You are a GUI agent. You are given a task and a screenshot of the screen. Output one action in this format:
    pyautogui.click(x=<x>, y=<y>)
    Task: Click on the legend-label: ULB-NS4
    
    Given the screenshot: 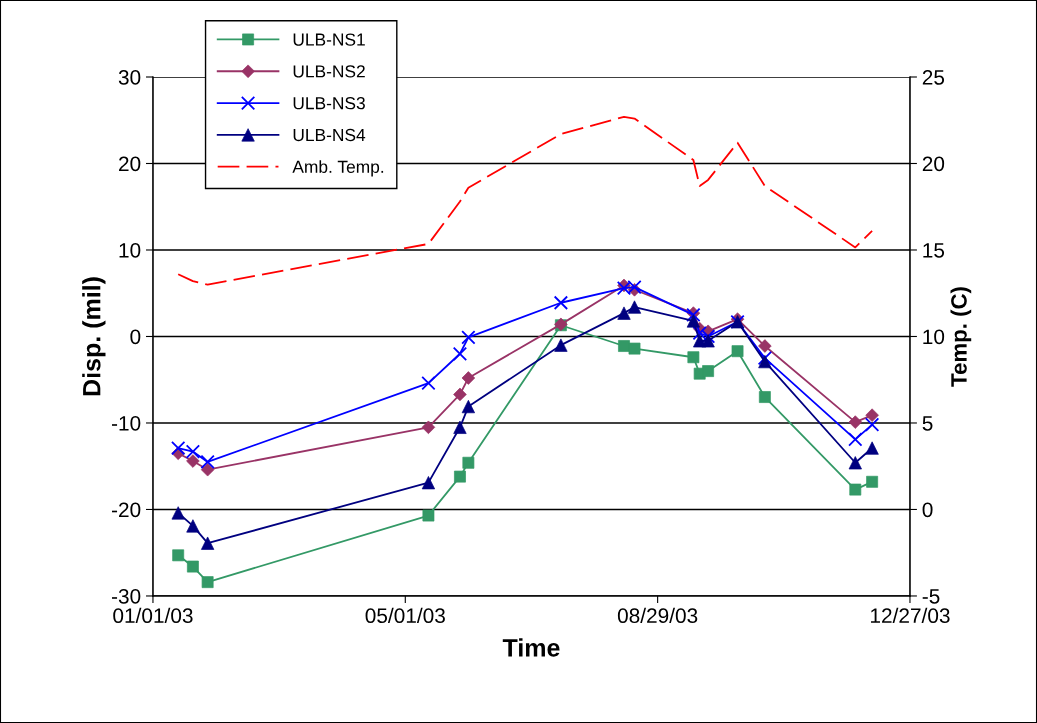 What is the action you would take?
    pyautogui.click(x=329, y=135)
    